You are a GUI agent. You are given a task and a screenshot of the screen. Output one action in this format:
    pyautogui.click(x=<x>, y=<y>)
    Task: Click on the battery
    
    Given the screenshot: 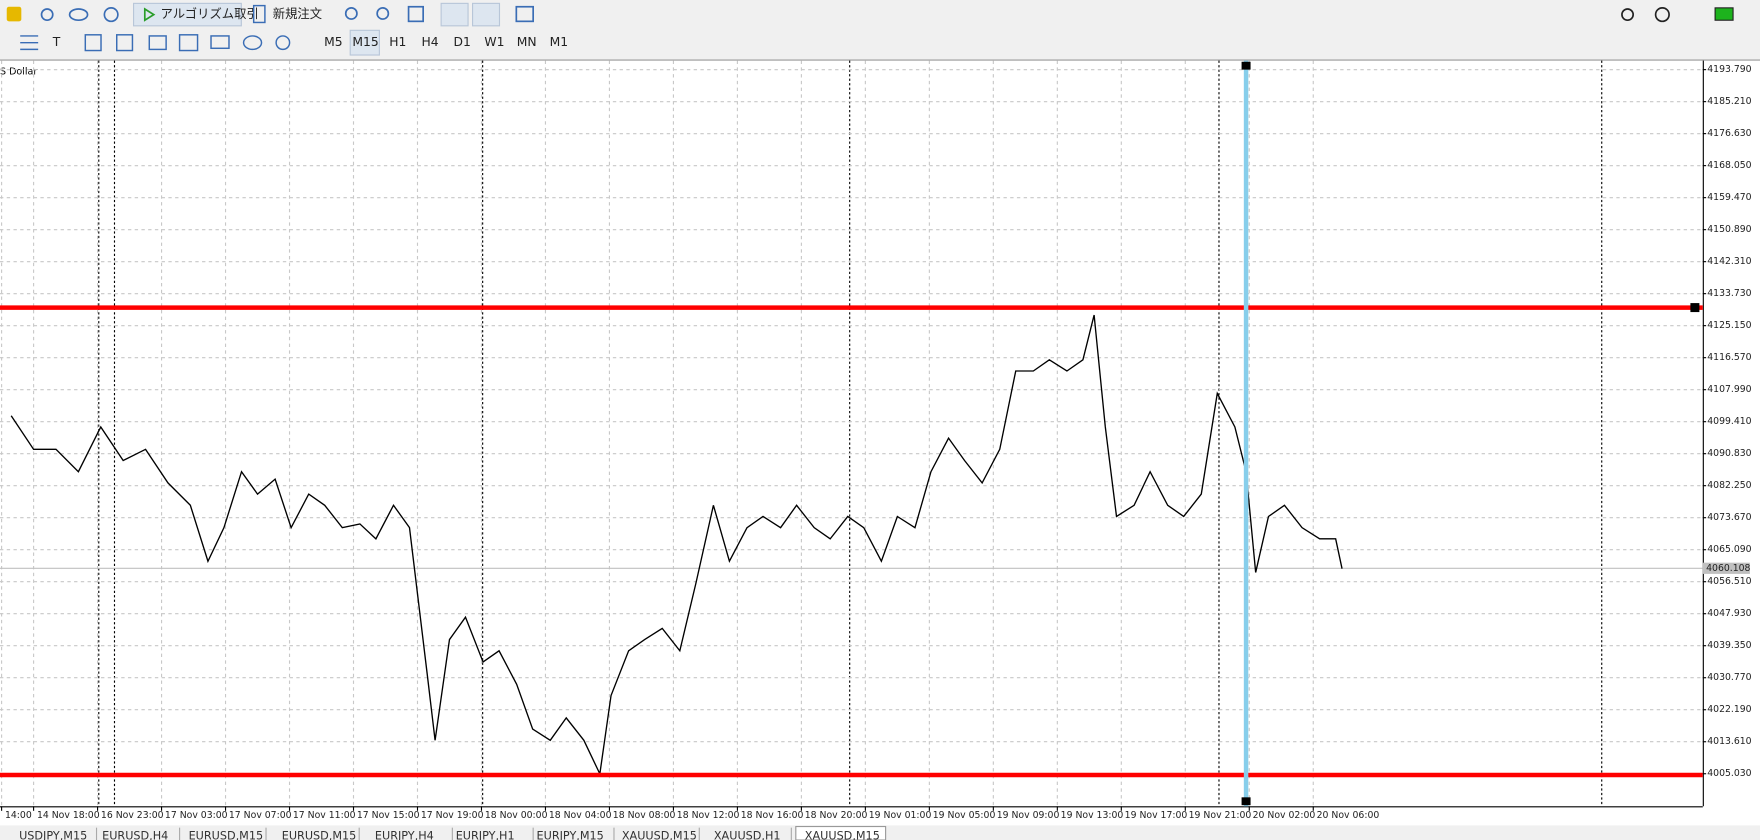 What is the action you would take?
    pyautogui.click(x=1724, y=14)
    